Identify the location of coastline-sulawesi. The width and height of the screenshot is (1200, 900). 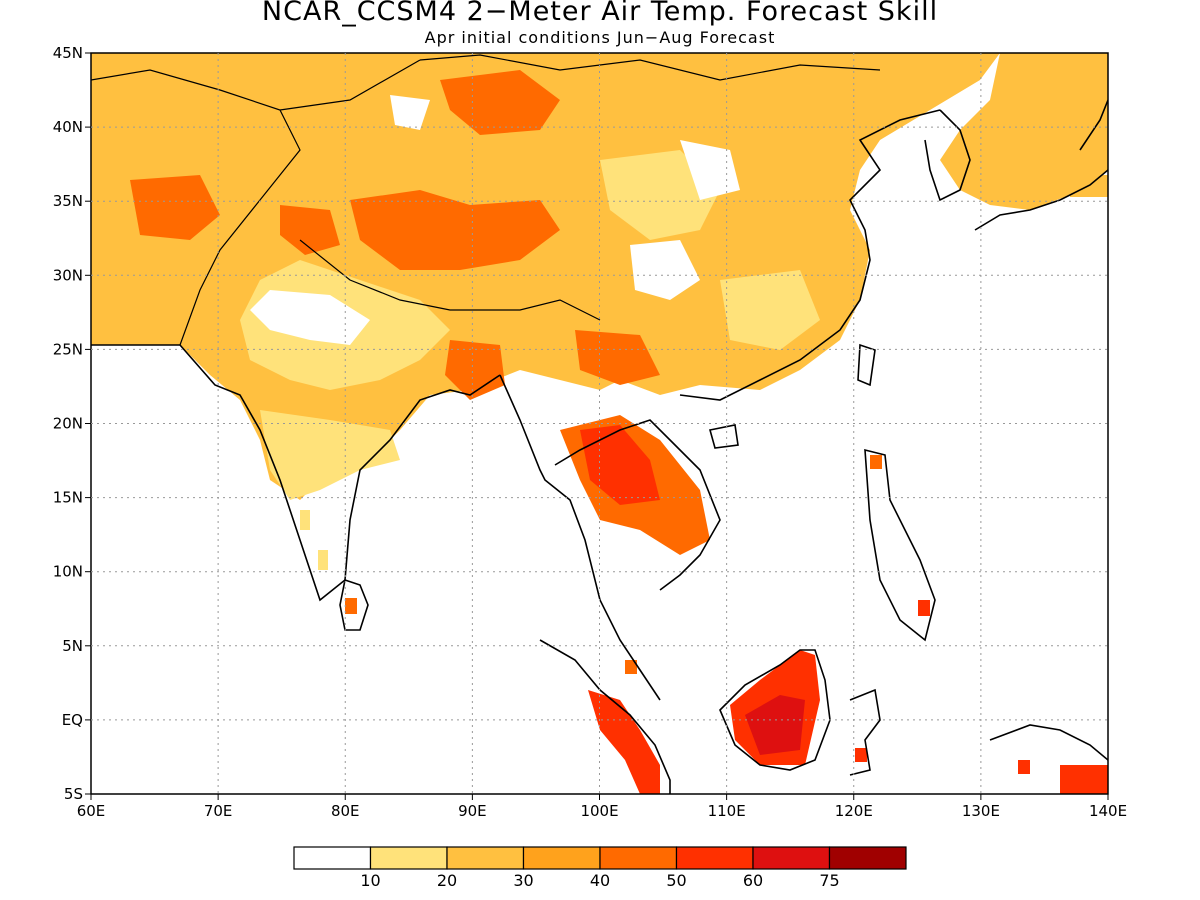
(865, 732).